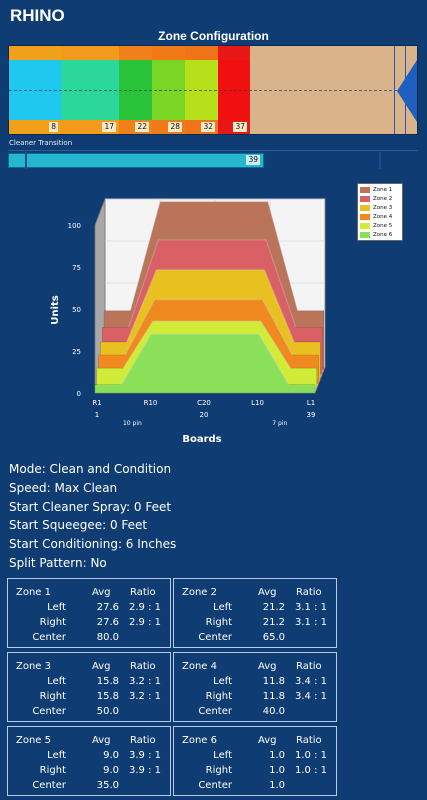  Describe the element at coordinates (201, 439) in the screenshot. I see `chart-x-axis-label: Boards` at that location.